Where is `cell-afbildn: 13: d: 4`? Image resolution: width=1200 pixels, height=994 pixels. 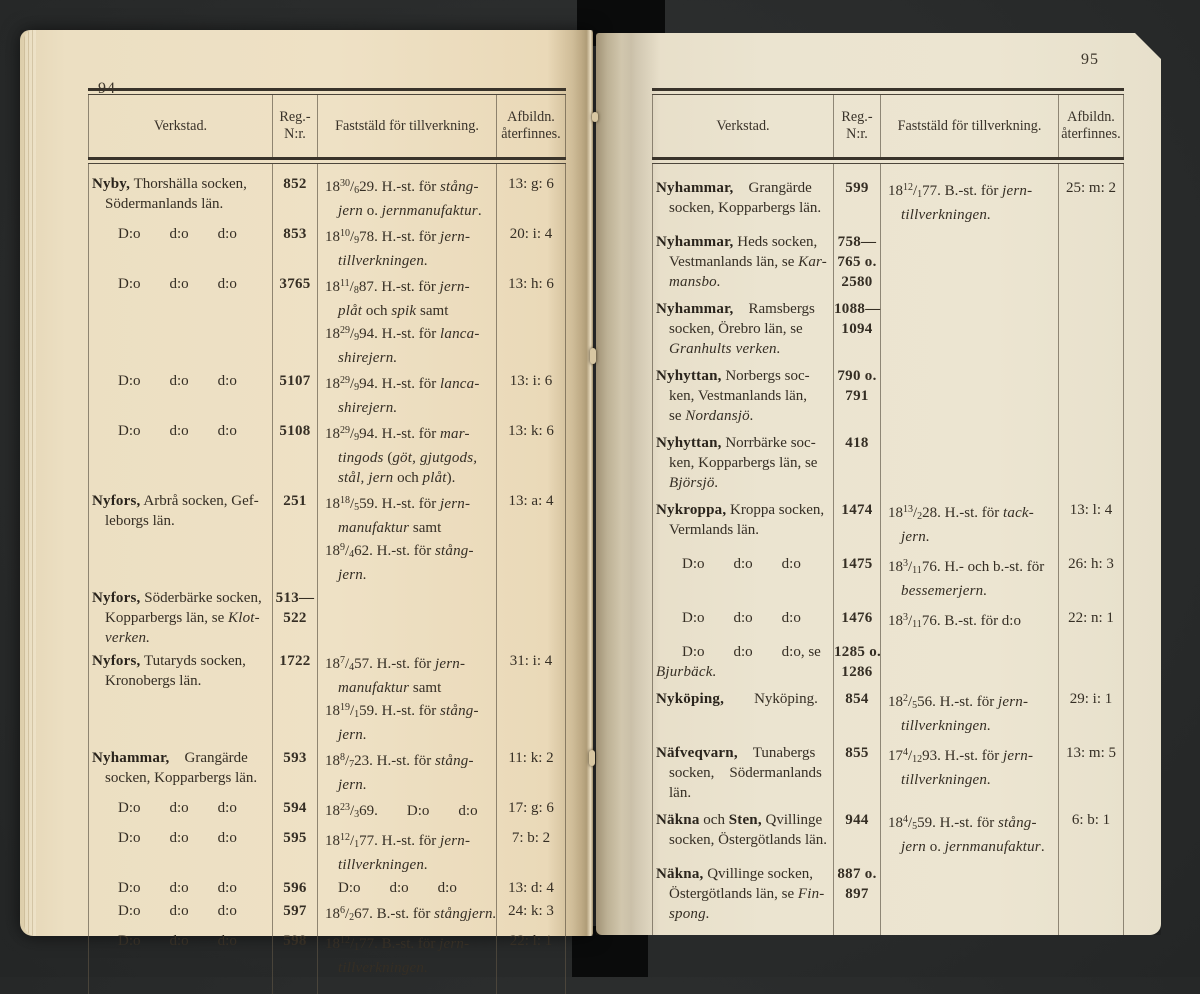 cell-afbildn: 13: d: 4 is located at coordinates (531, 889).